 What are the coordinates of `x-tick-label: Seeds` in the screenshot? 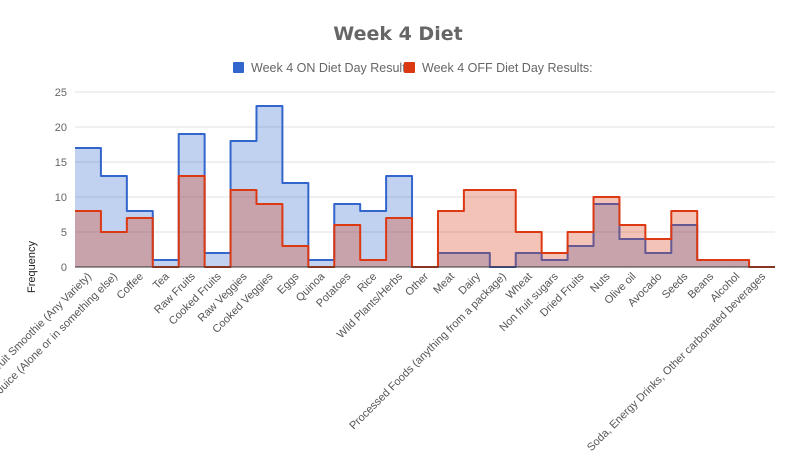 It's located at (675, 285).